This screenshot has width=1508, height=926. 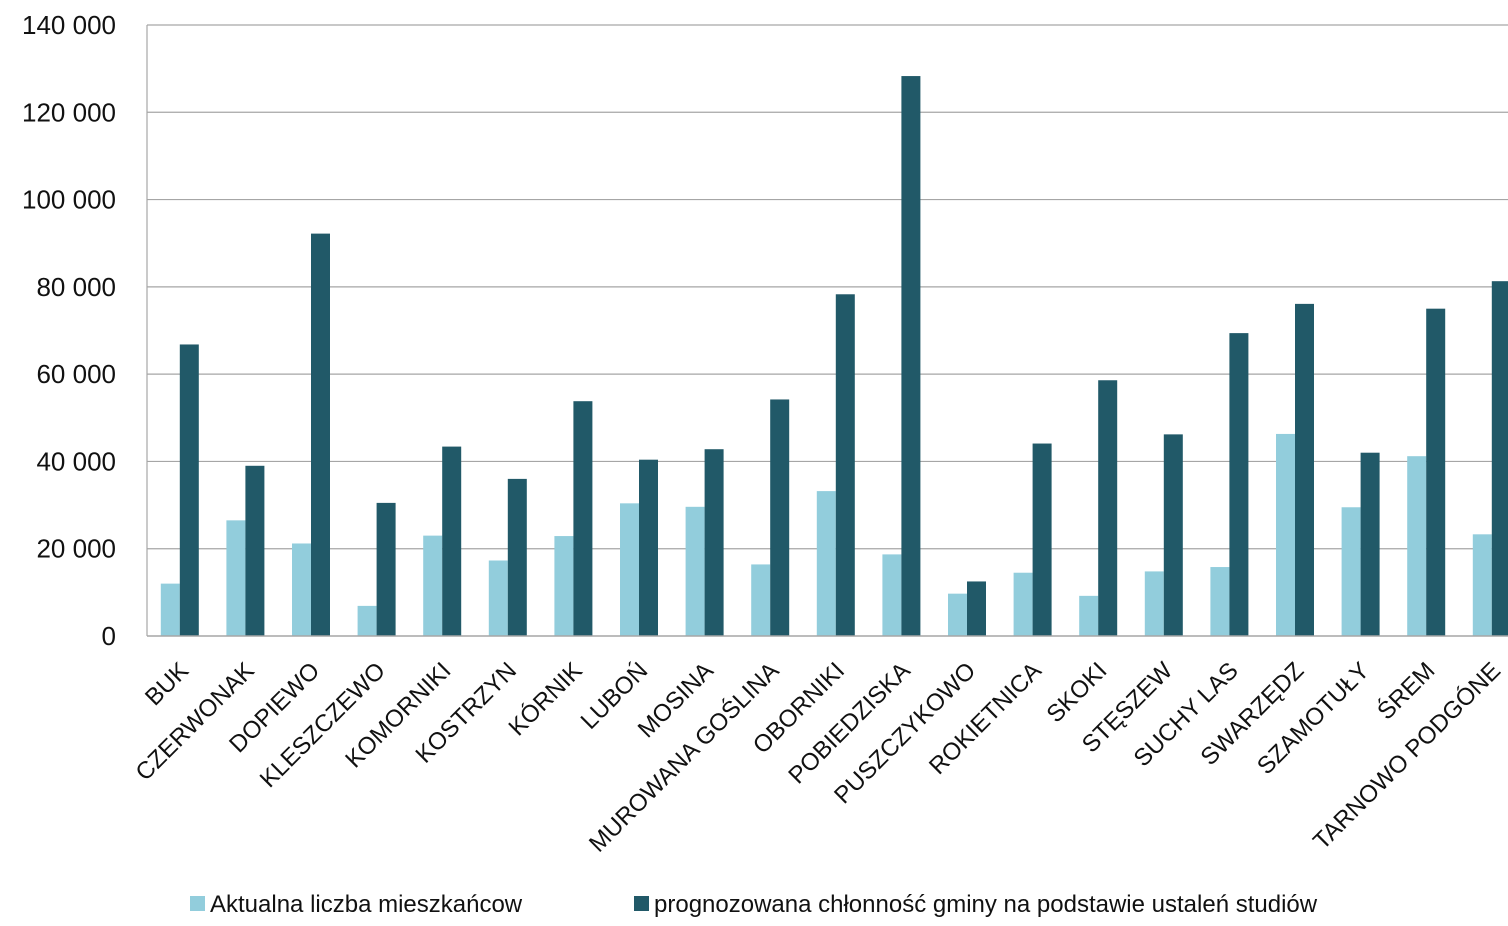 I want to click on y-tick-label: 140 000, so click(x=69, y=25).